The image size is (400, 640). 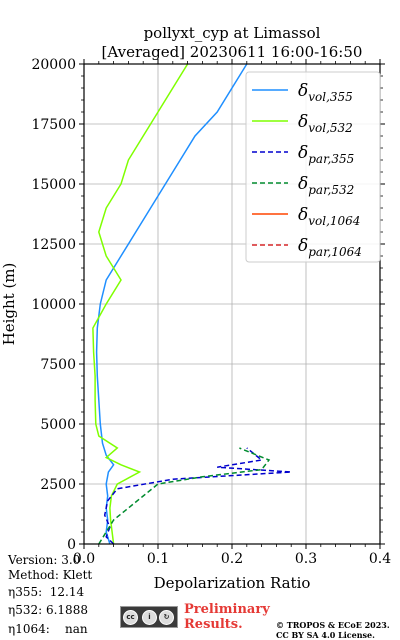 What do you see at coordinates (44, 560) in the screenshot?
I see `version-text: Version: 3.0` at bounding box center [44, 560].